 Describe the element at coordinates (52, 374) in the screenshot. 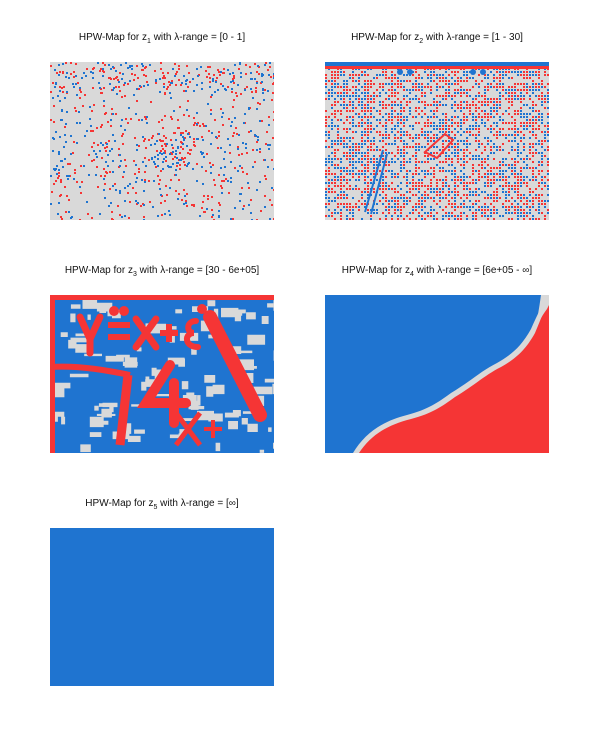

I see `left-red-band` at that location.